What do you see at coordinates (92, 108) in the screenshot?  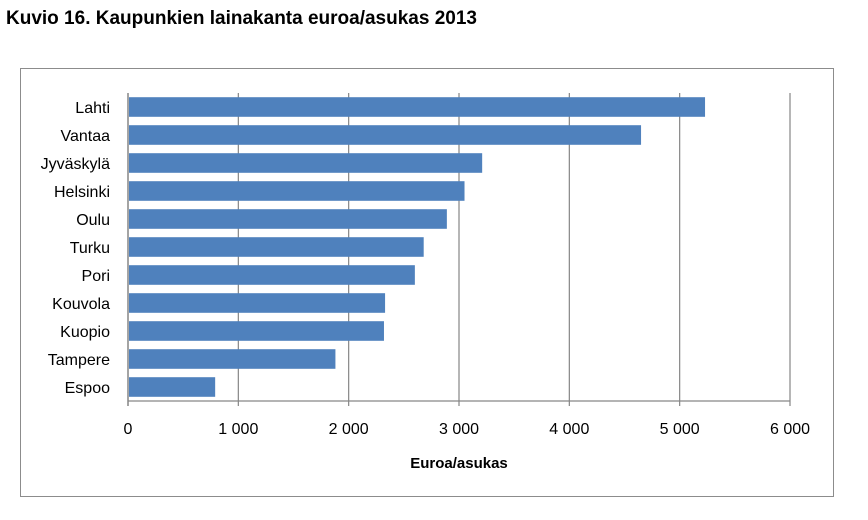 I see `category-label: Lahti` at bounding box center [92, 108].